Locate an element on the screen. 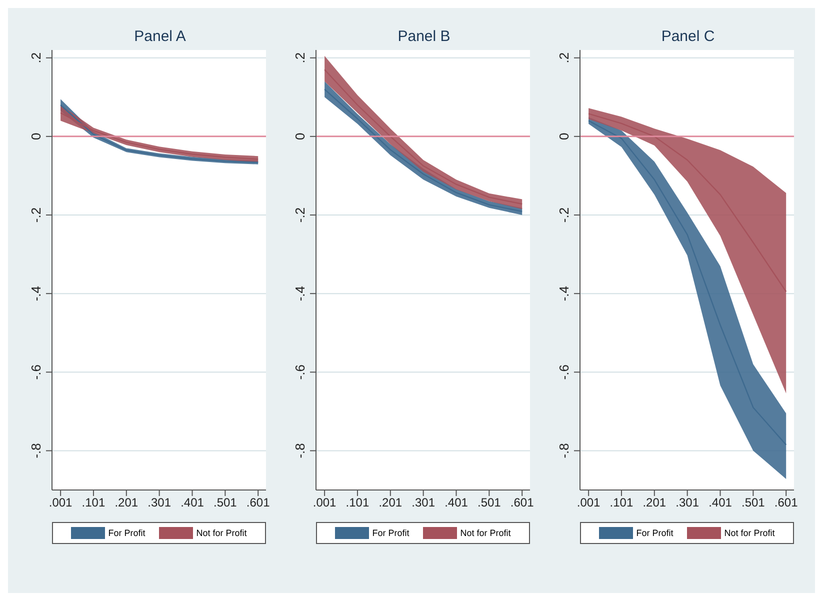 The image size is (823, 601). chart-title: Panel A is located at coordinates (160, 37).